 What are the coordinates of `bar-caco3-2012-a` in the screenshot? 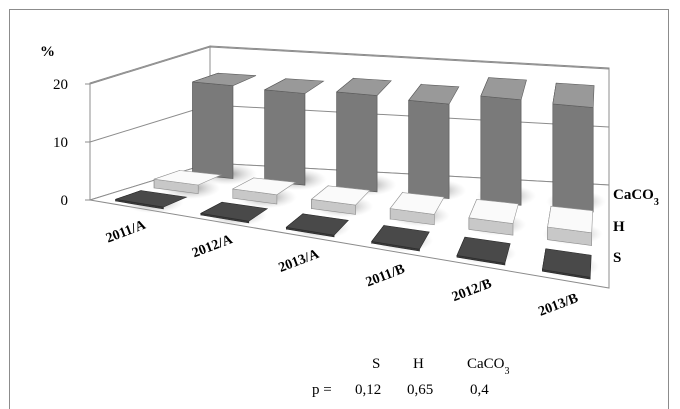 It's located at (295, 134).